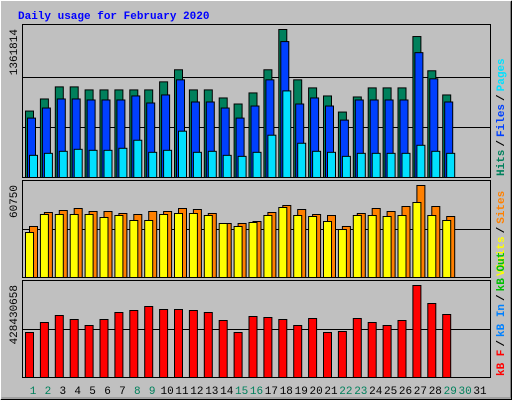 Image resolution: width=512 pixels, height=400 pixels. Describe the element at coordinates (360, 392) in the screenshot. I see `x-tick-label: 23` at that location.